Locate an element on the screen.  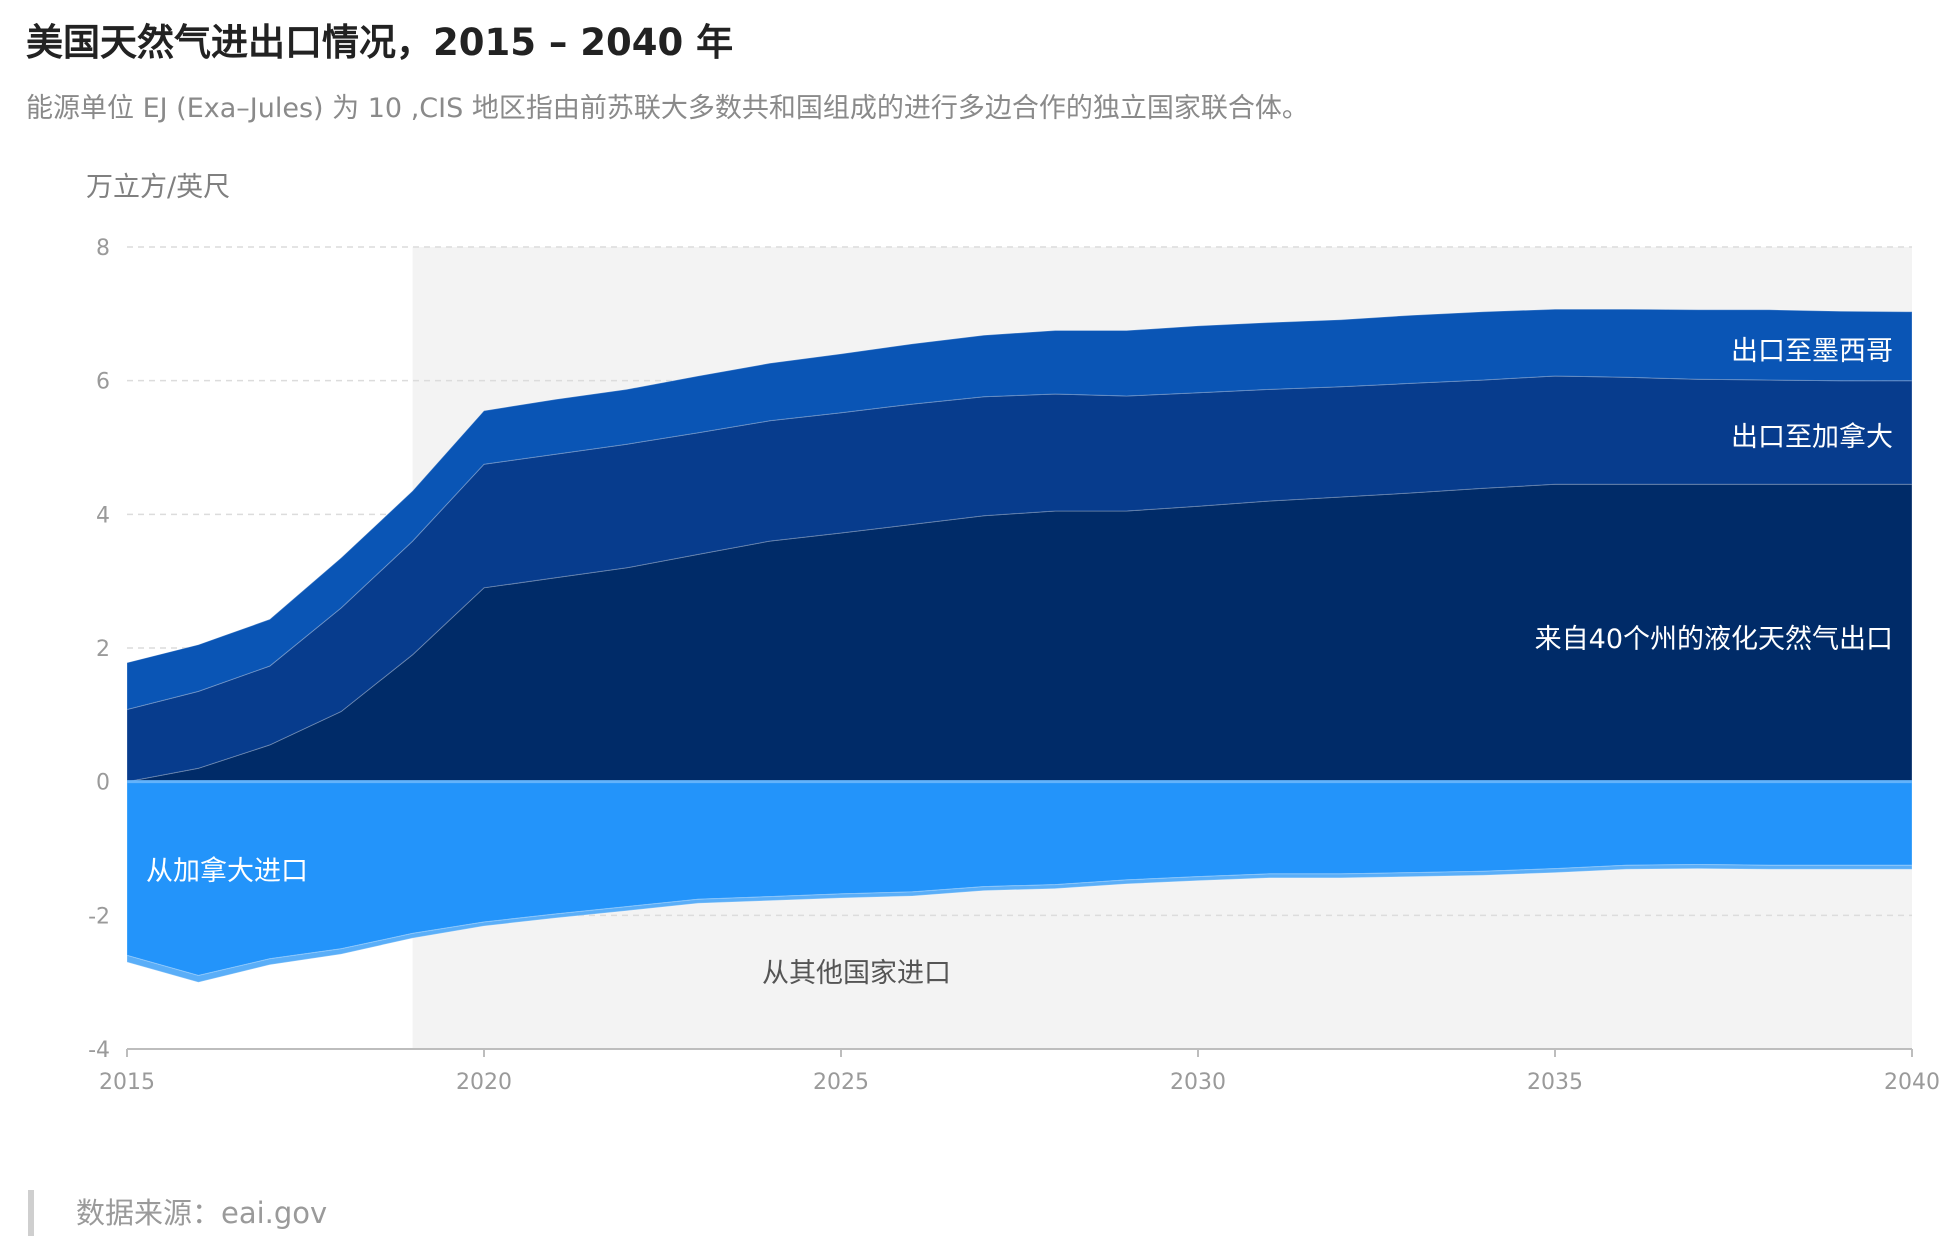
y-tick-label: 6 is located at coordinates (103, 382).